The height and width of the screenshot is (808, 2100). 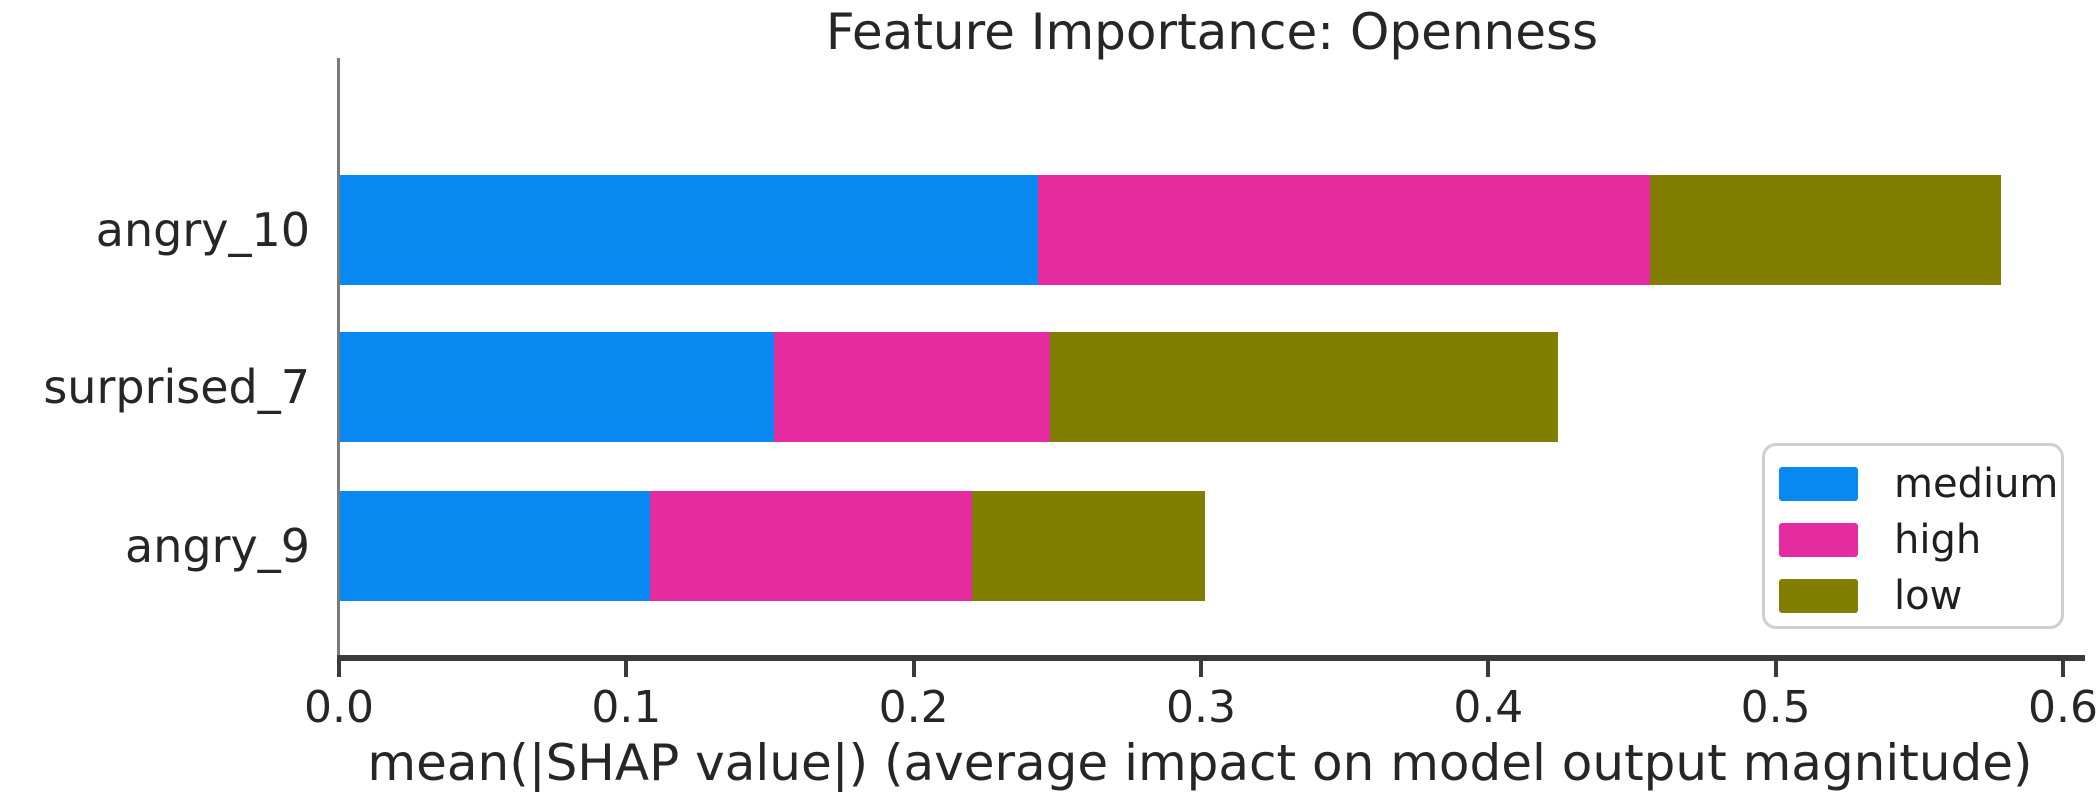 I want to click on x-tick-label-0.1: 0.1, so click(x=626, y=707).